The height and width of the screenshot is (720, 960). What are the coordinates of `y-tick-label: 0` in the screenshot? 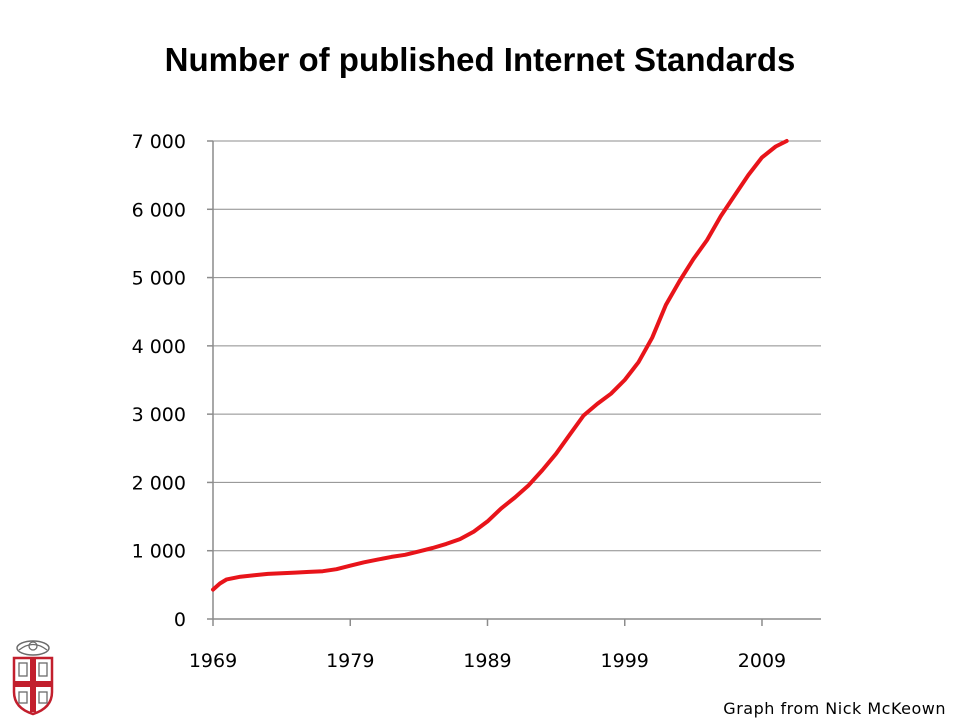 It's located at (180, 620).